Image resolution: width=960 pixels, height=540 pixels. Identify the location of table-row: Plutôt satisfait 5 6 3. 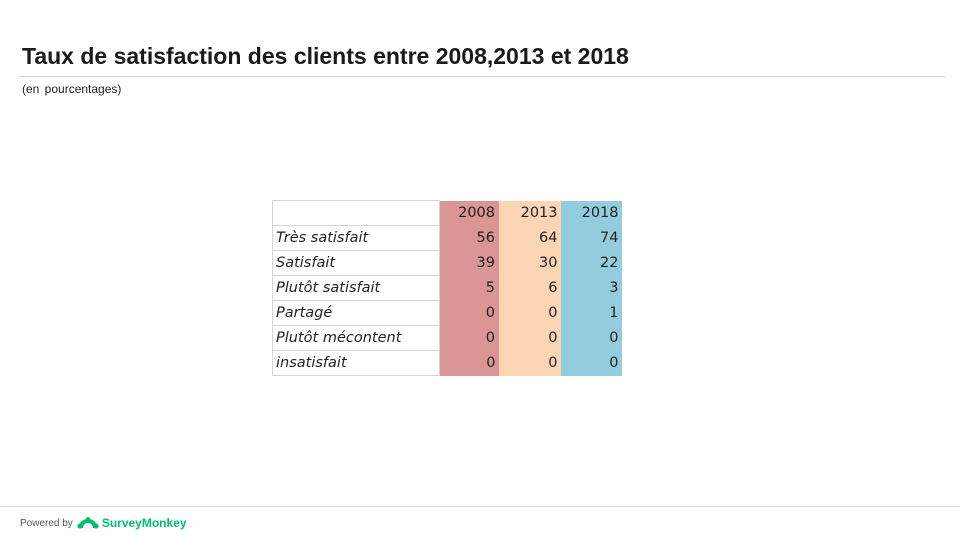
(447, 288).